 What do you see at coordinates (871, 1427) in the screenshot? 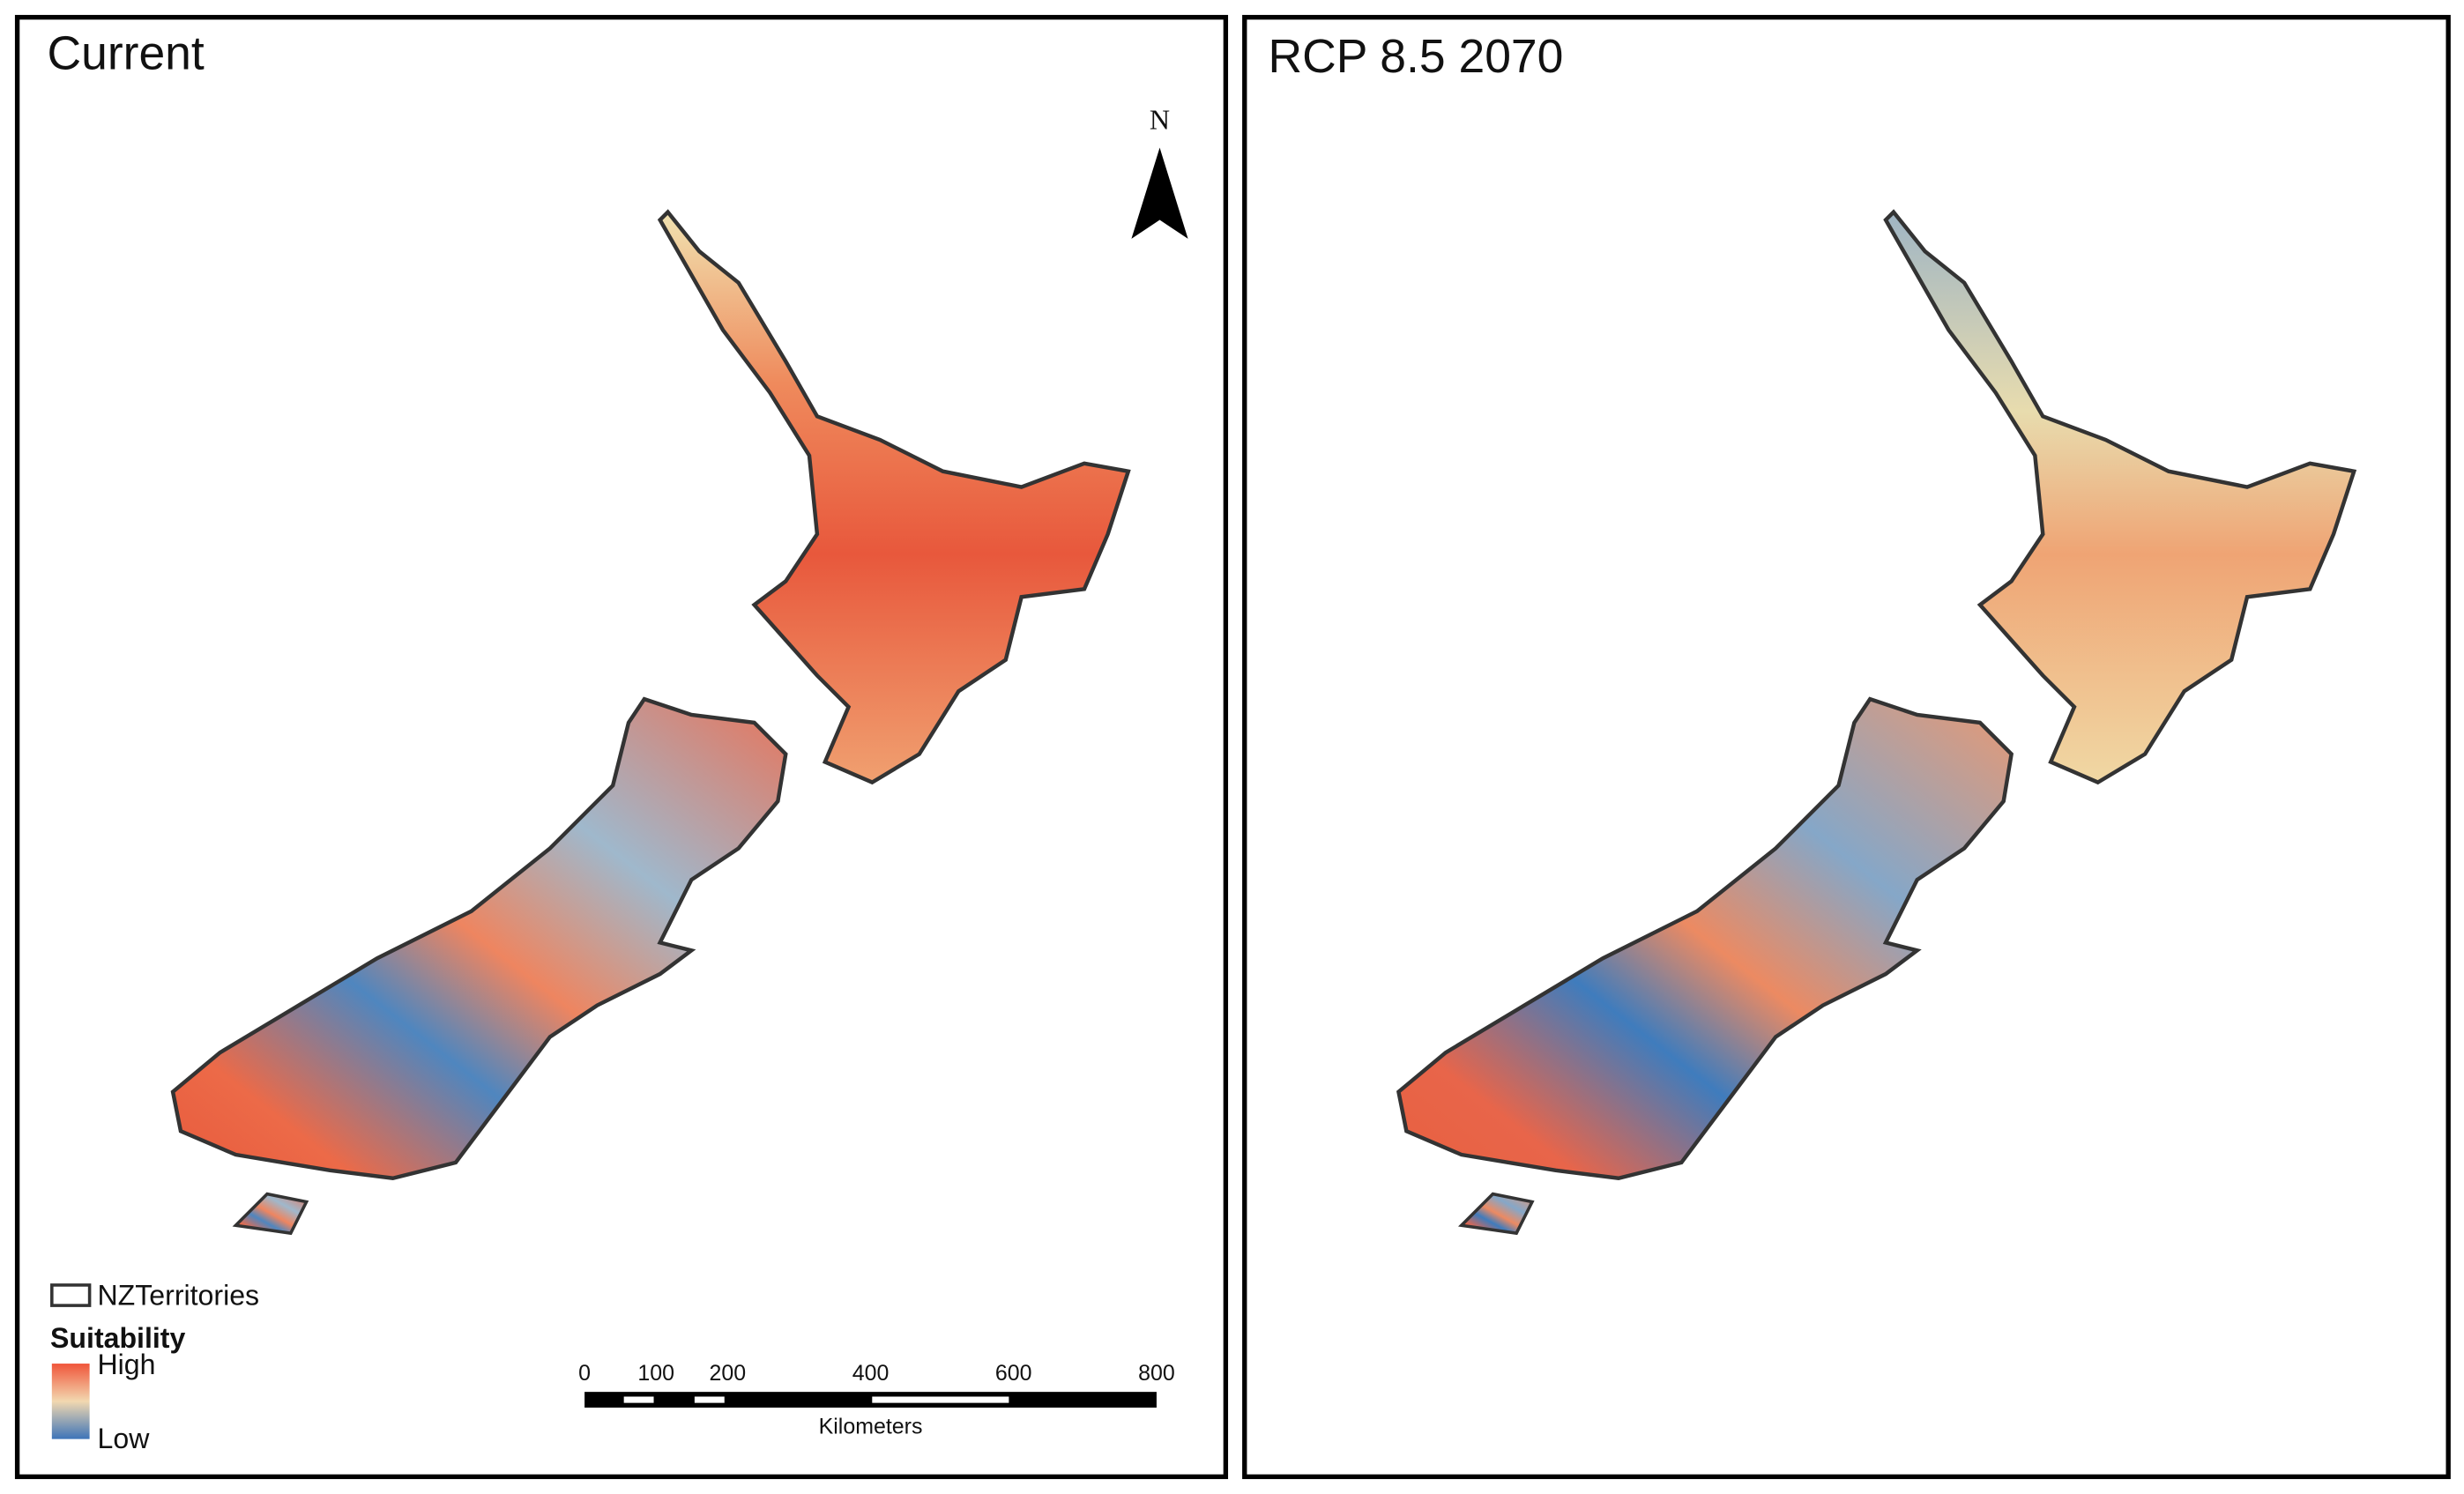
I see `scale-unit: Kilometers` at bounding box center [871, 1427].